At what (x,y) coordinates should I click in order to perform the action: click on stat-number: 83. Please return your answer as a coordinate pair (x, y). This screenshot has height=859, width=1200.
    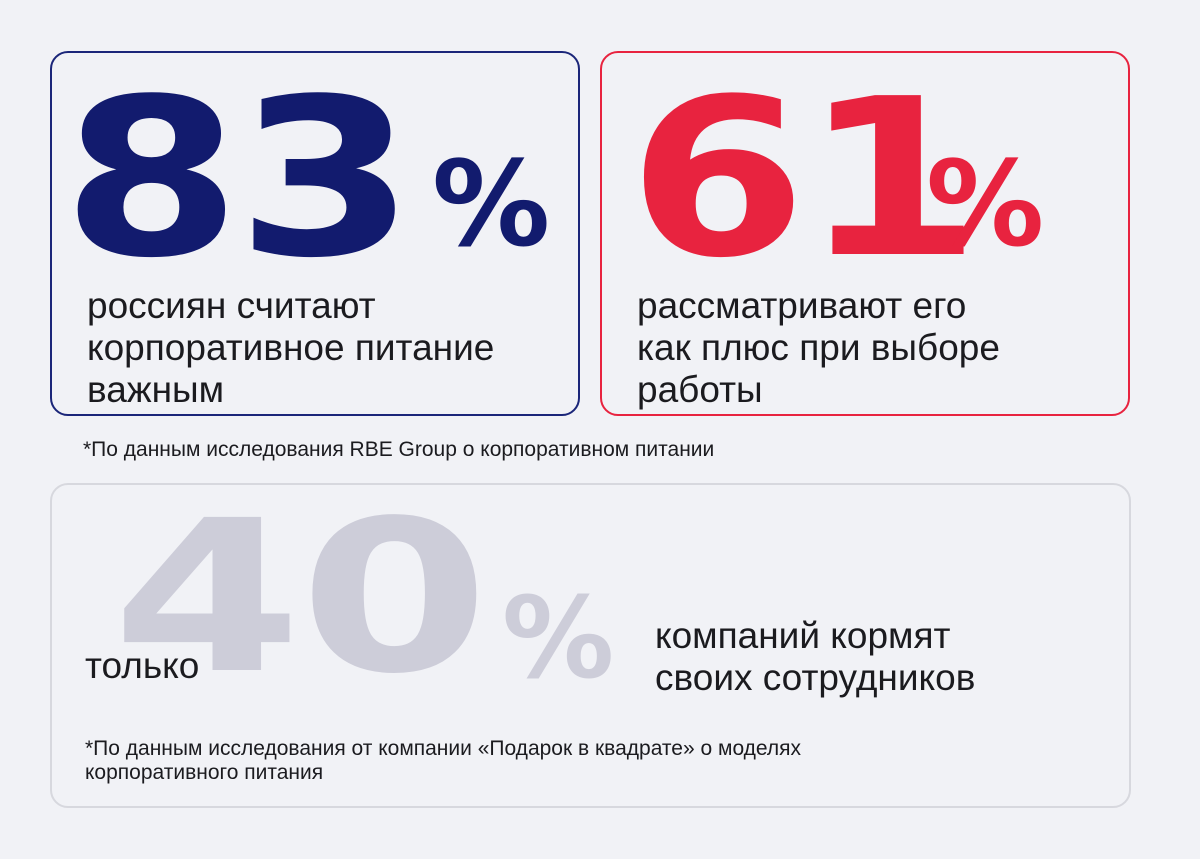
    Looking at the image, I should click on (238, 179).